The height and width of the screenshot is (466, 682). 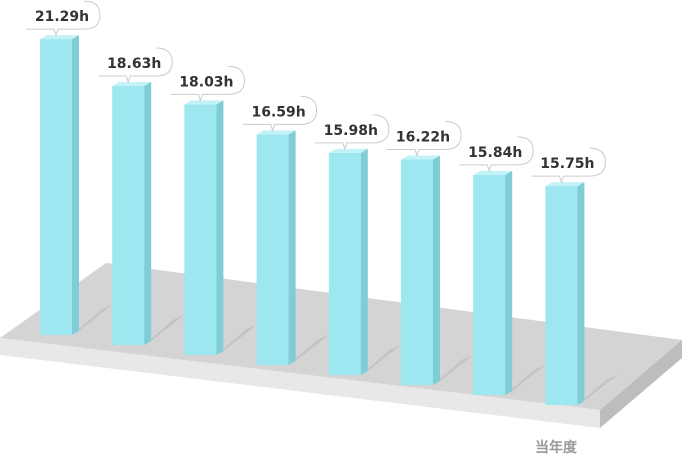 I want to click on value-label: 18.63h, so click(x=134, y=64).